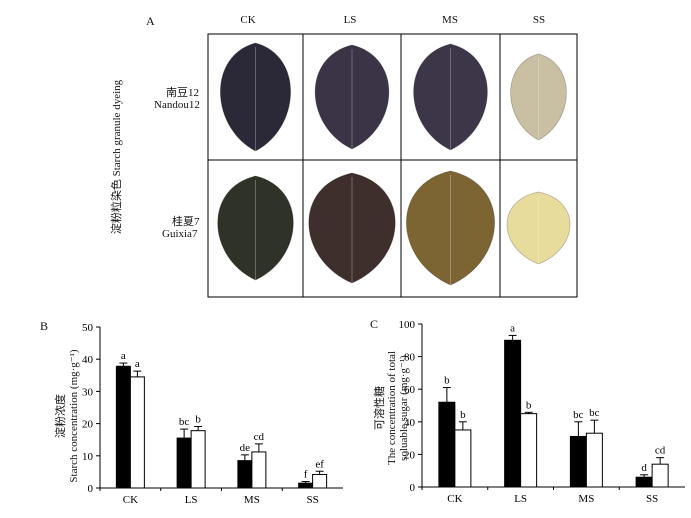 Image resolution: width=691 pixels, height=518 pixels. What do you see at coordinates (538, 98) in the screenshot?
I see `leaf-nandou12-ss` at bounding box center [538, 98].